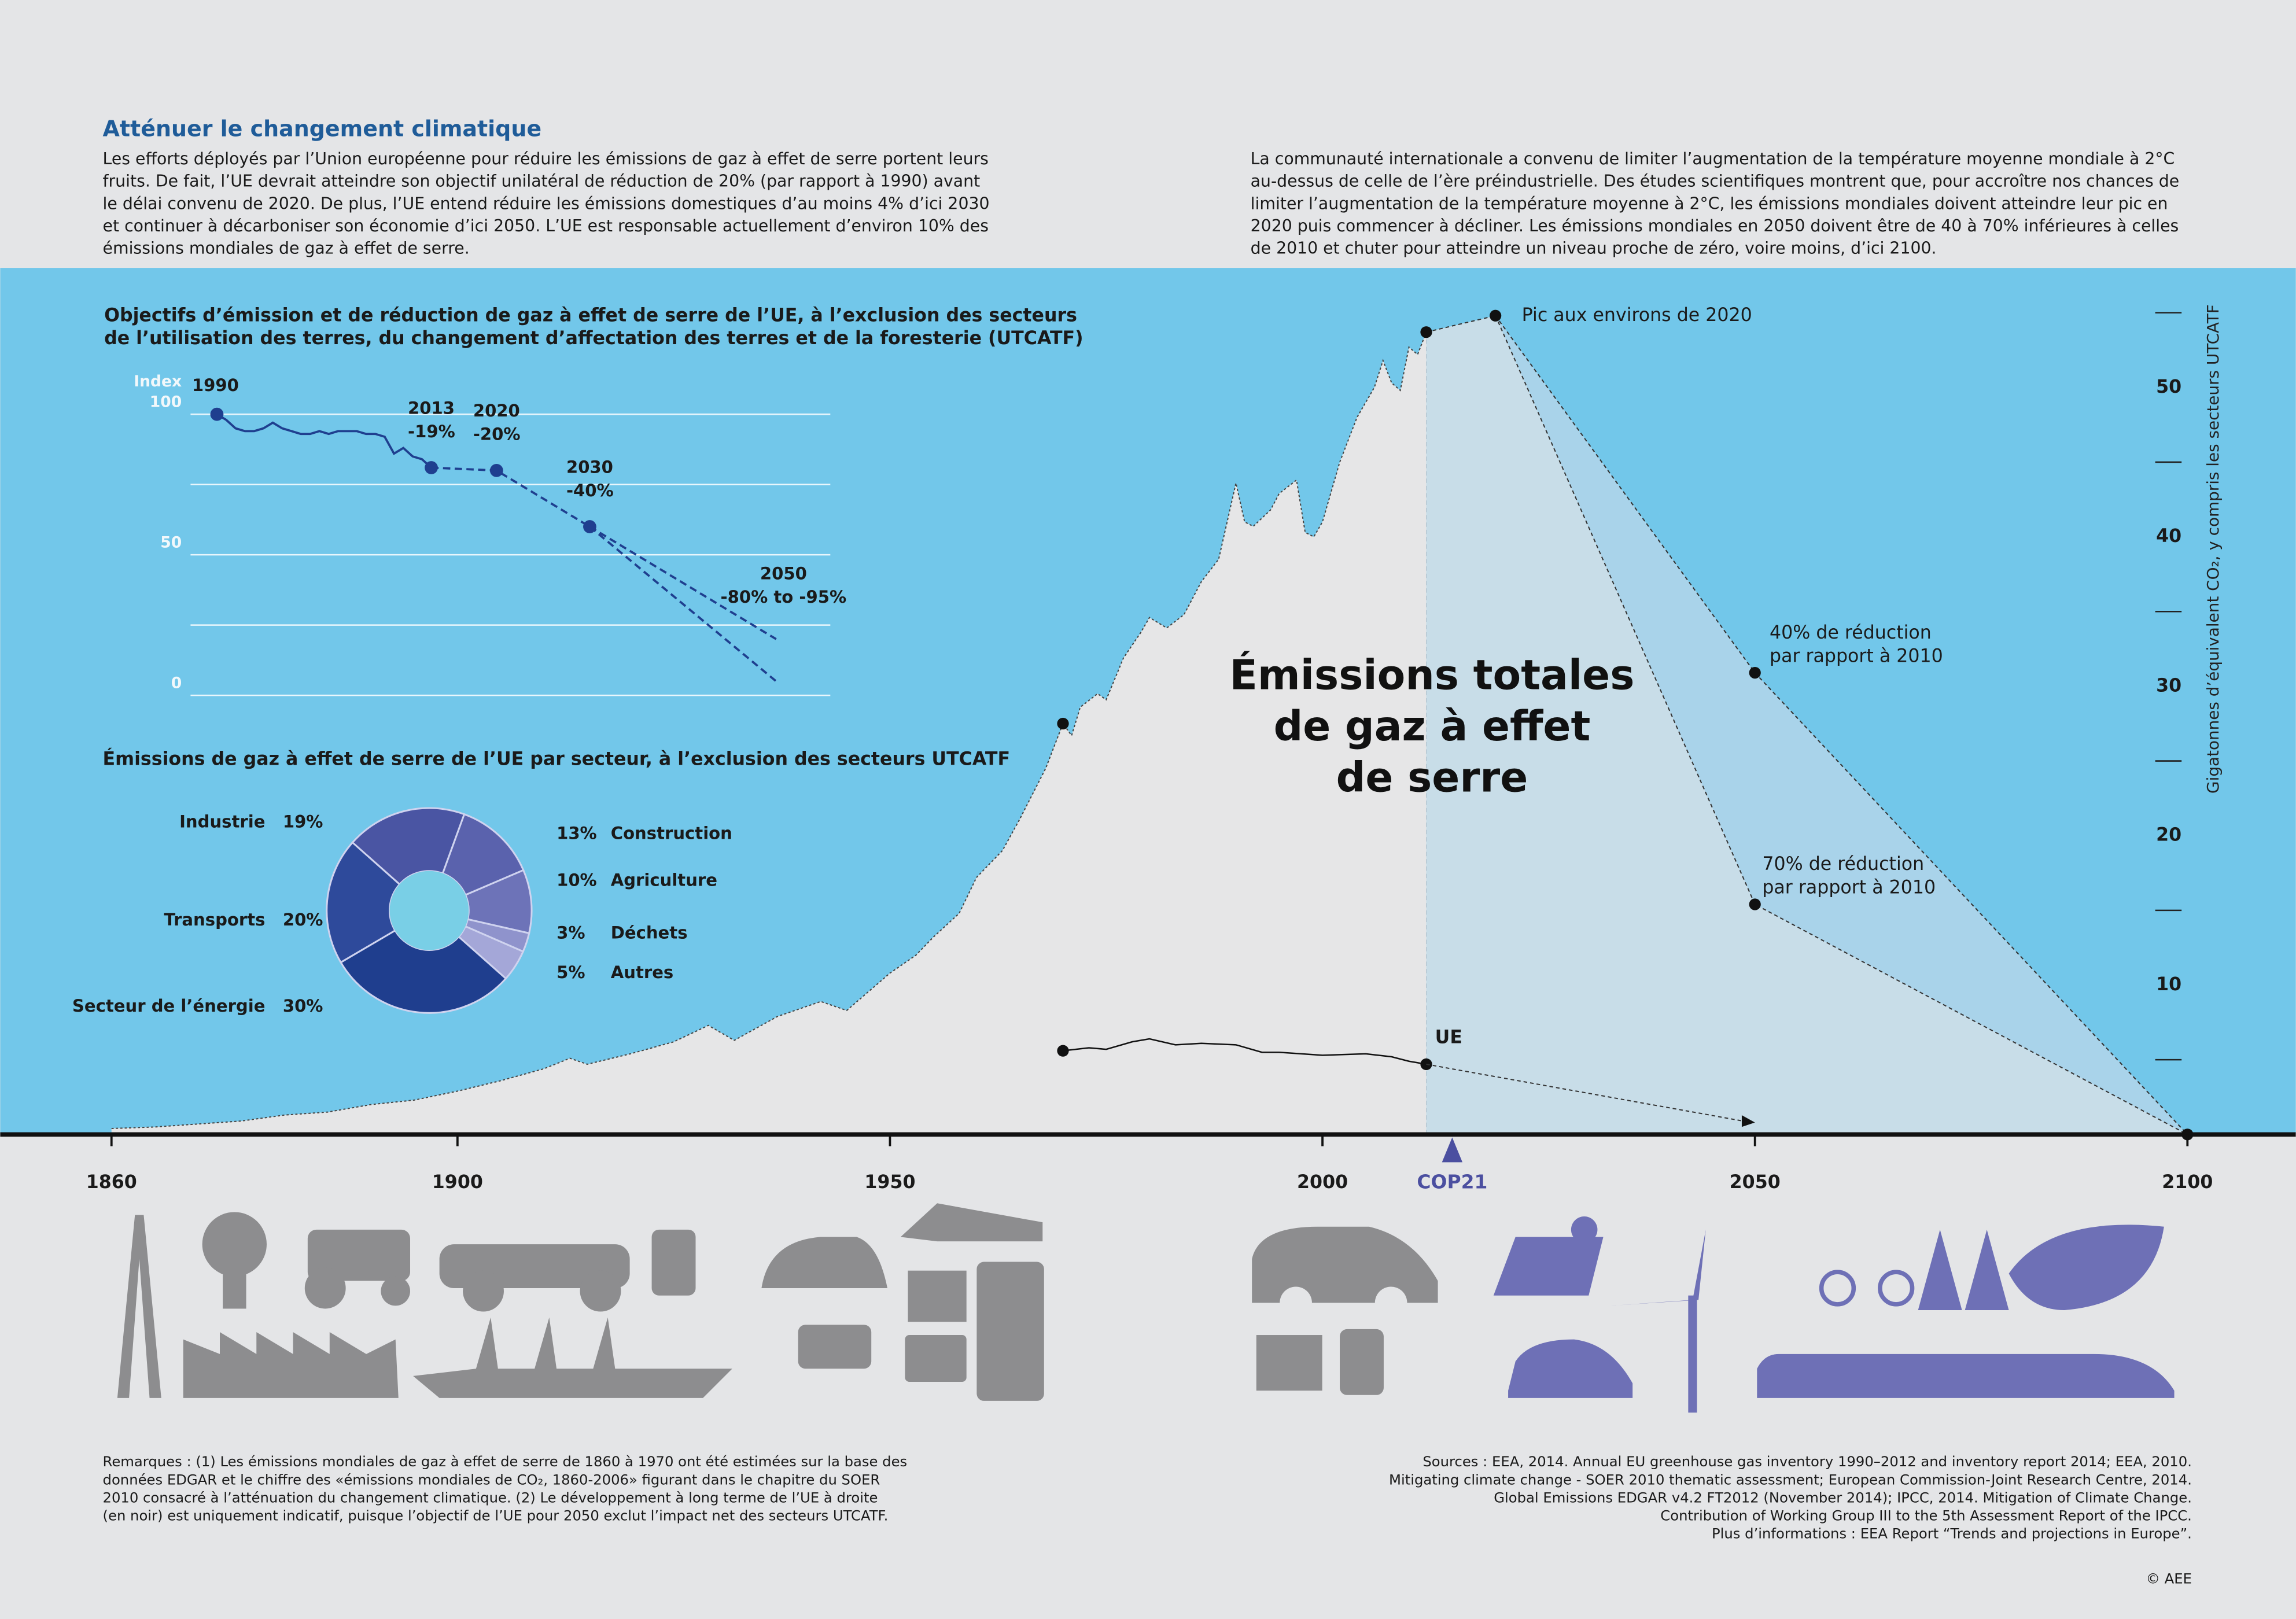 The height and width of the screenshot is (1619, 2296). Describe the element at coordinates (577, 834) in the screenshot. I see `legend-value: 13%` at that location.